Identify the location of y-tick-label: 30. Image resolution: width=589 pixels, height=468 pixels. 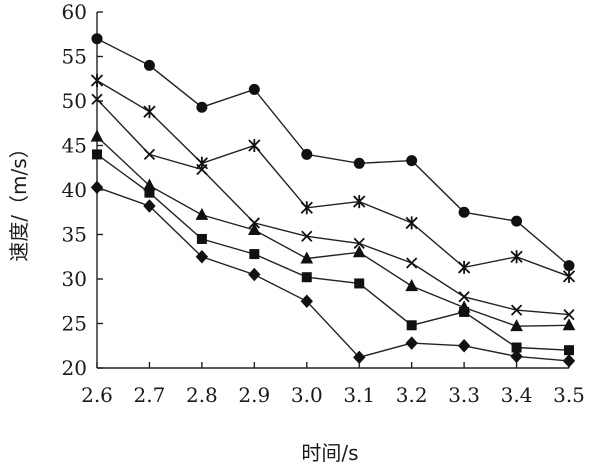
(74, 279).